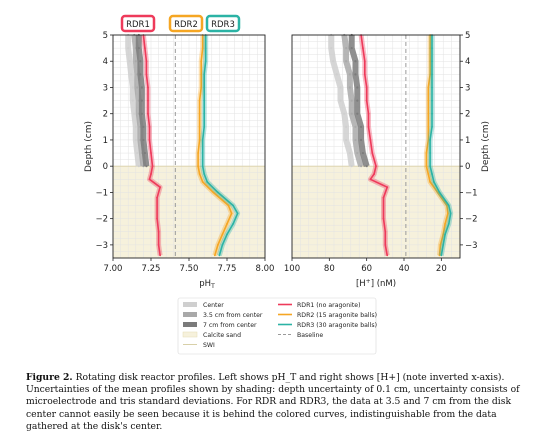 This screenshot has width=554, height=433. I want to click on legend-label: Baseline, so click(310, 335).